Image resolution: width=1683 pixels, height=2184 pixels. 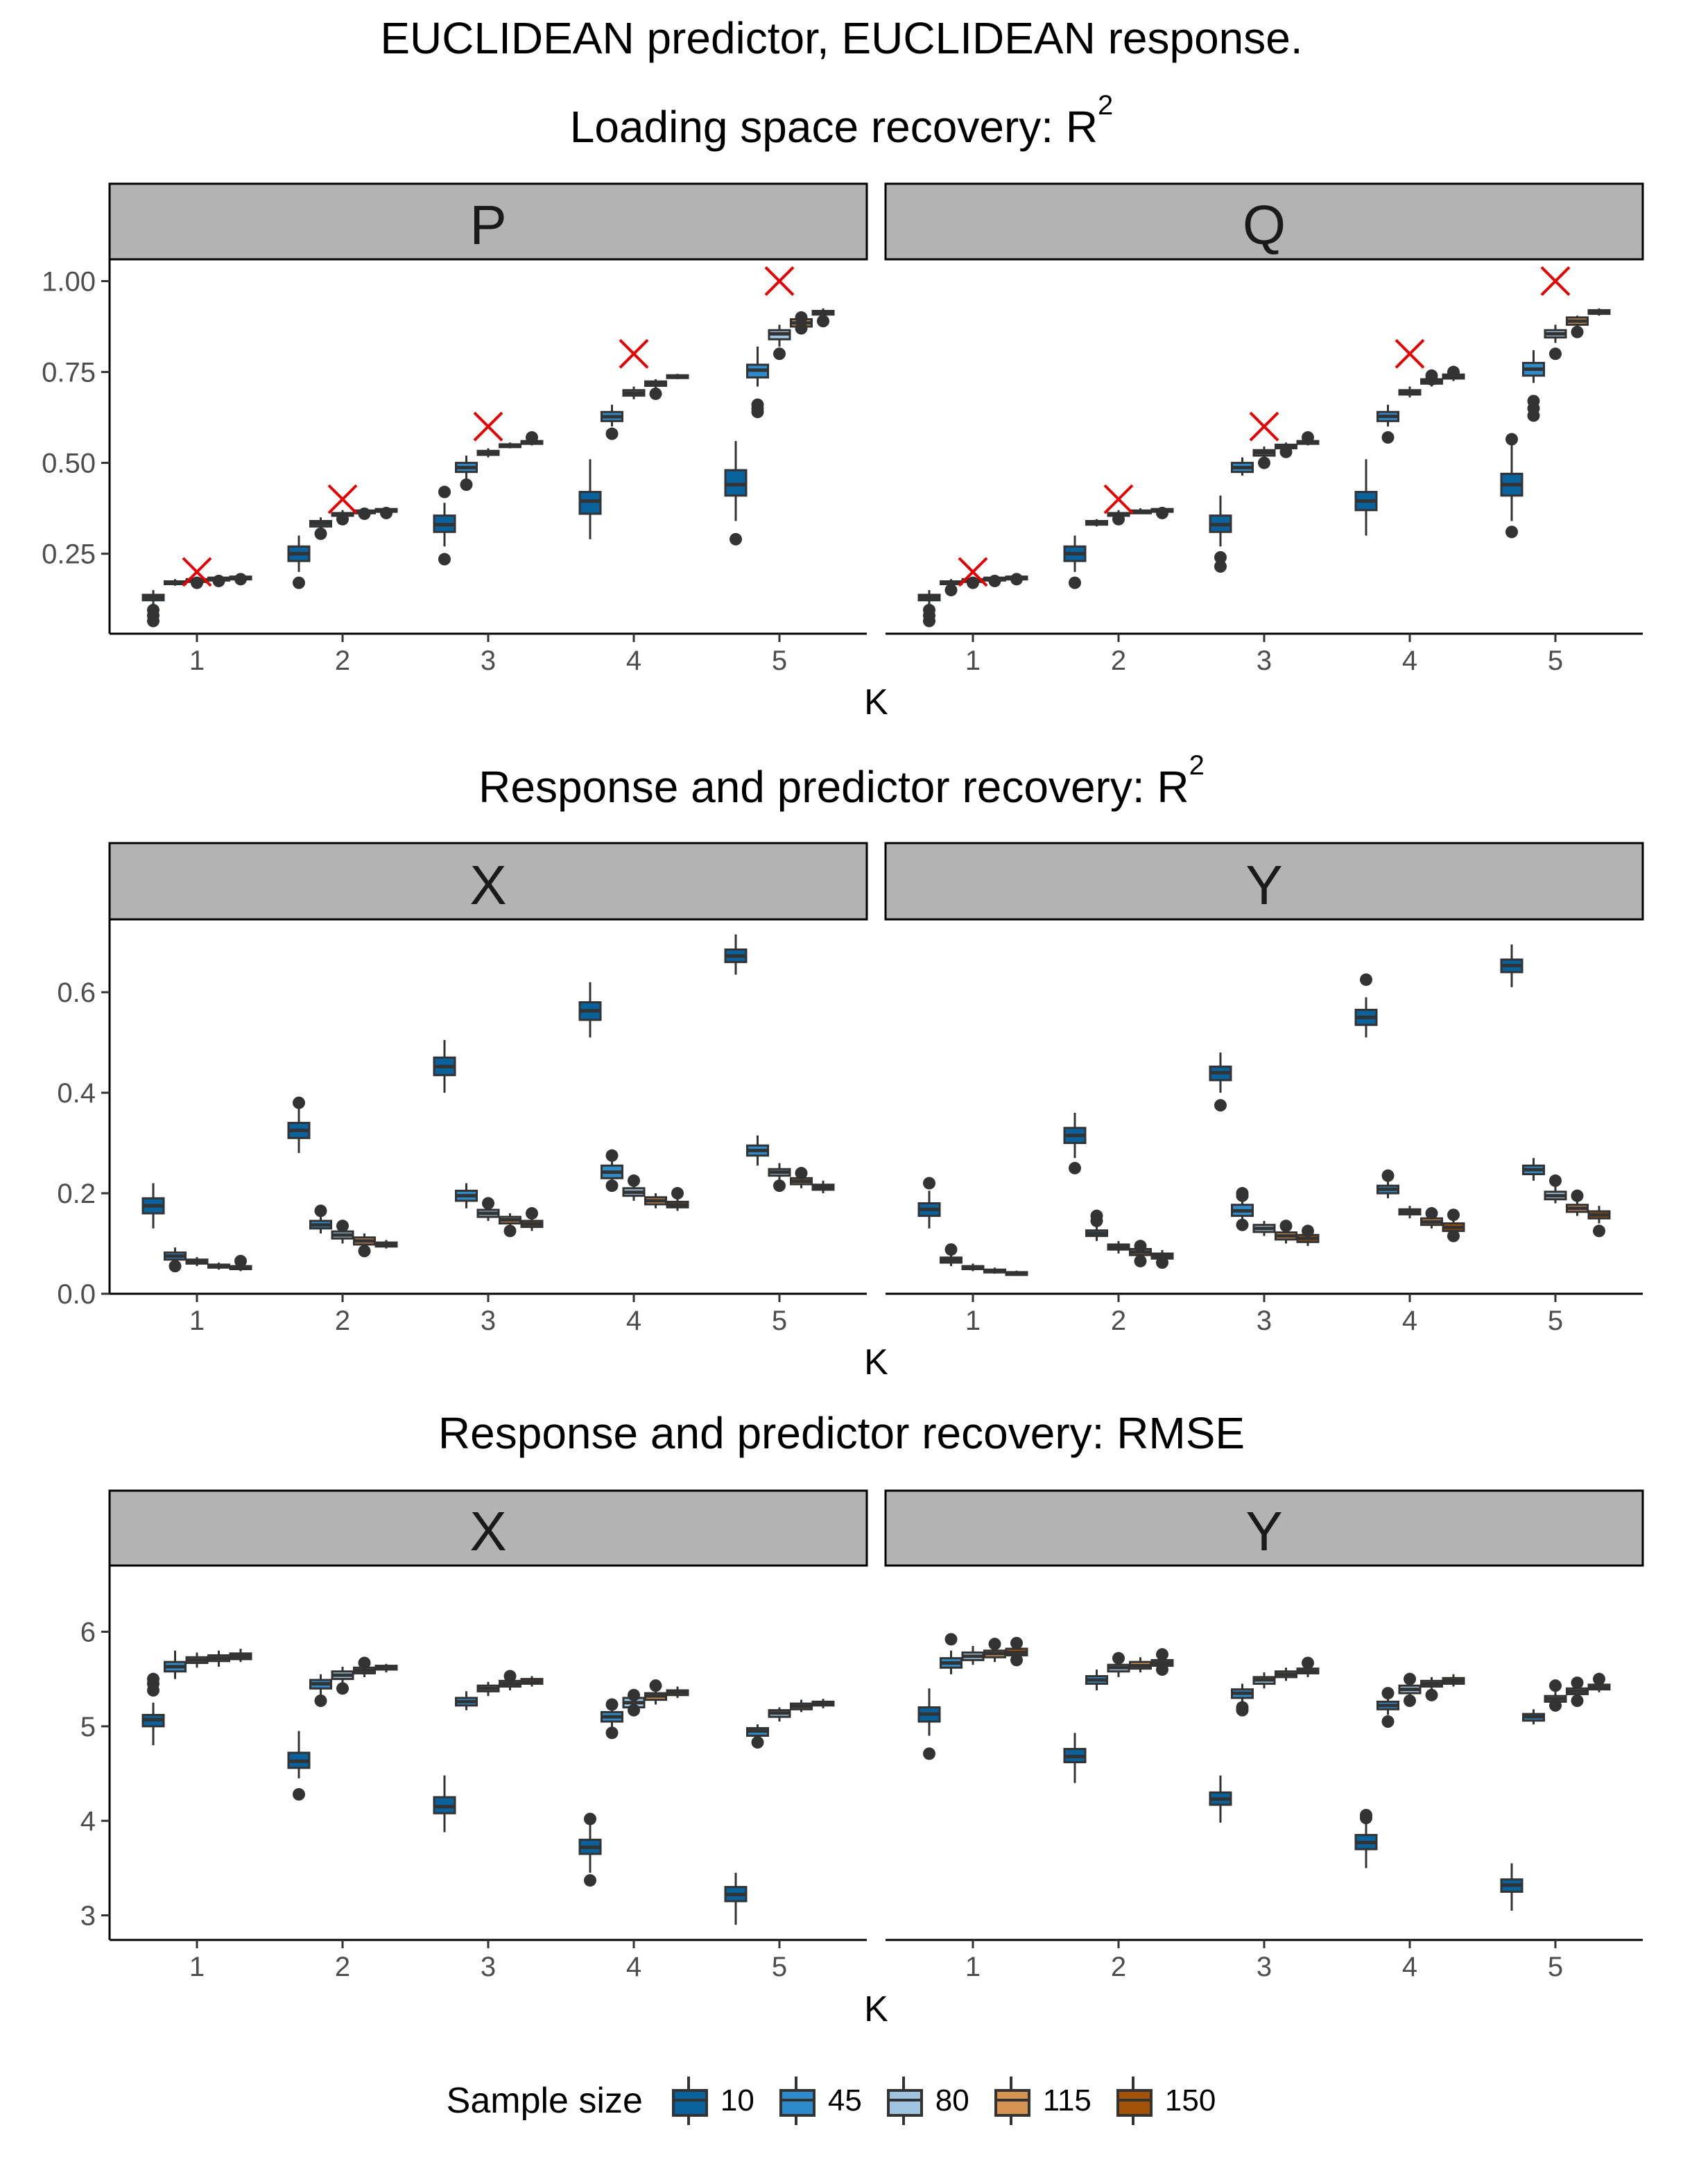 I want to click on reference-marker-row1-p-k2, so click(x=342, y=499).